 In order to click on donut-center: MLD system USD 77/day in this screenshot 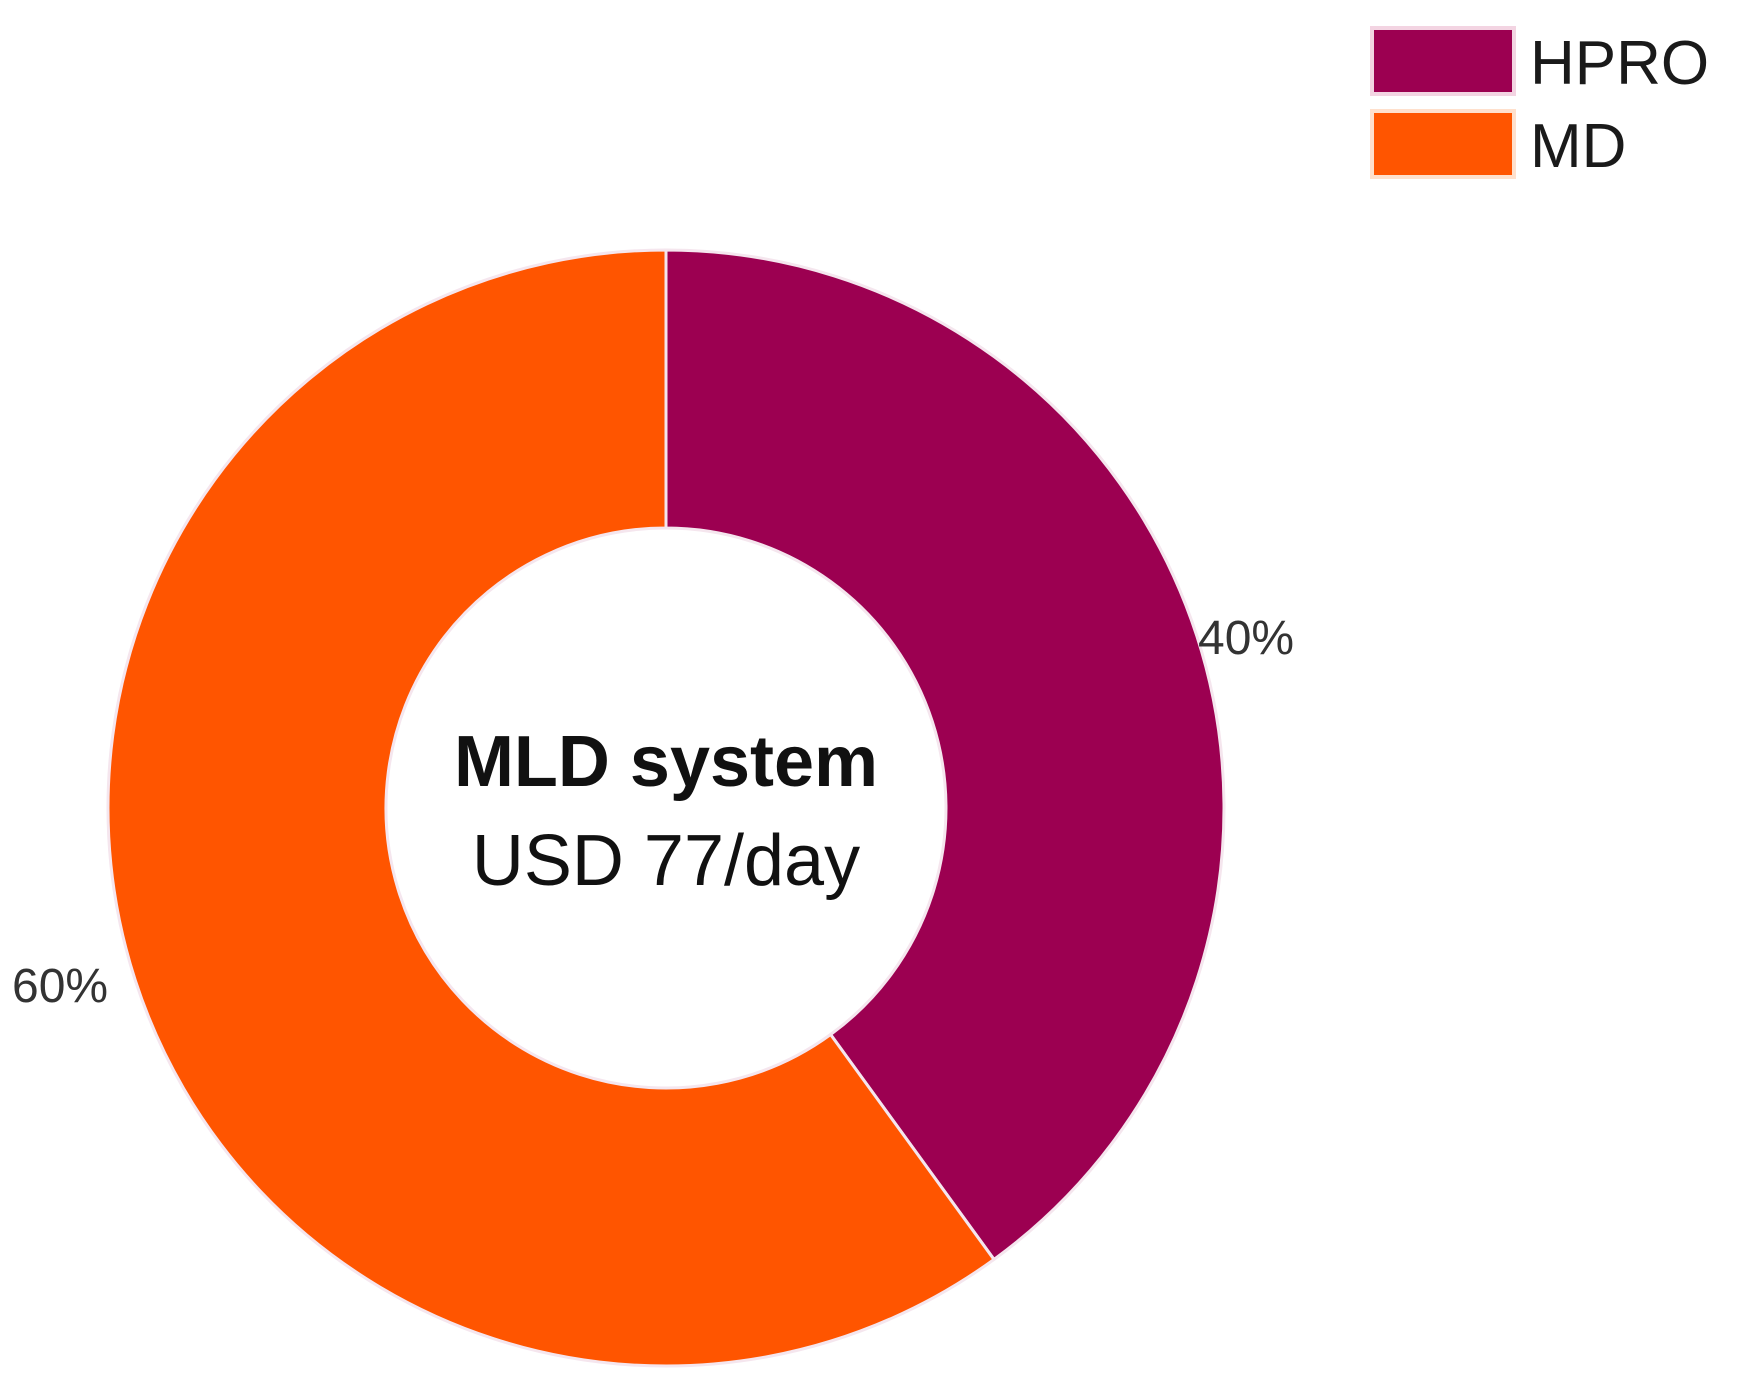, I will do `click(666, 811)`.